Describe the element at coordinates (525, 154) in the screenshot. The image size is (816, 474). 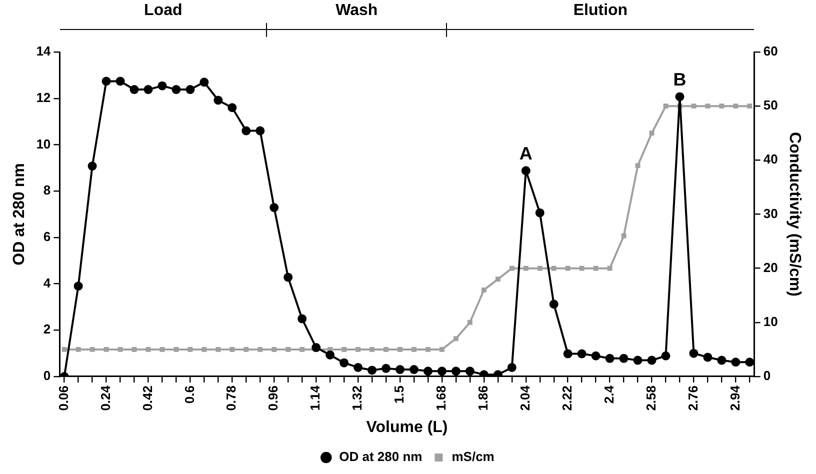
I see `annotation: A` at that location.